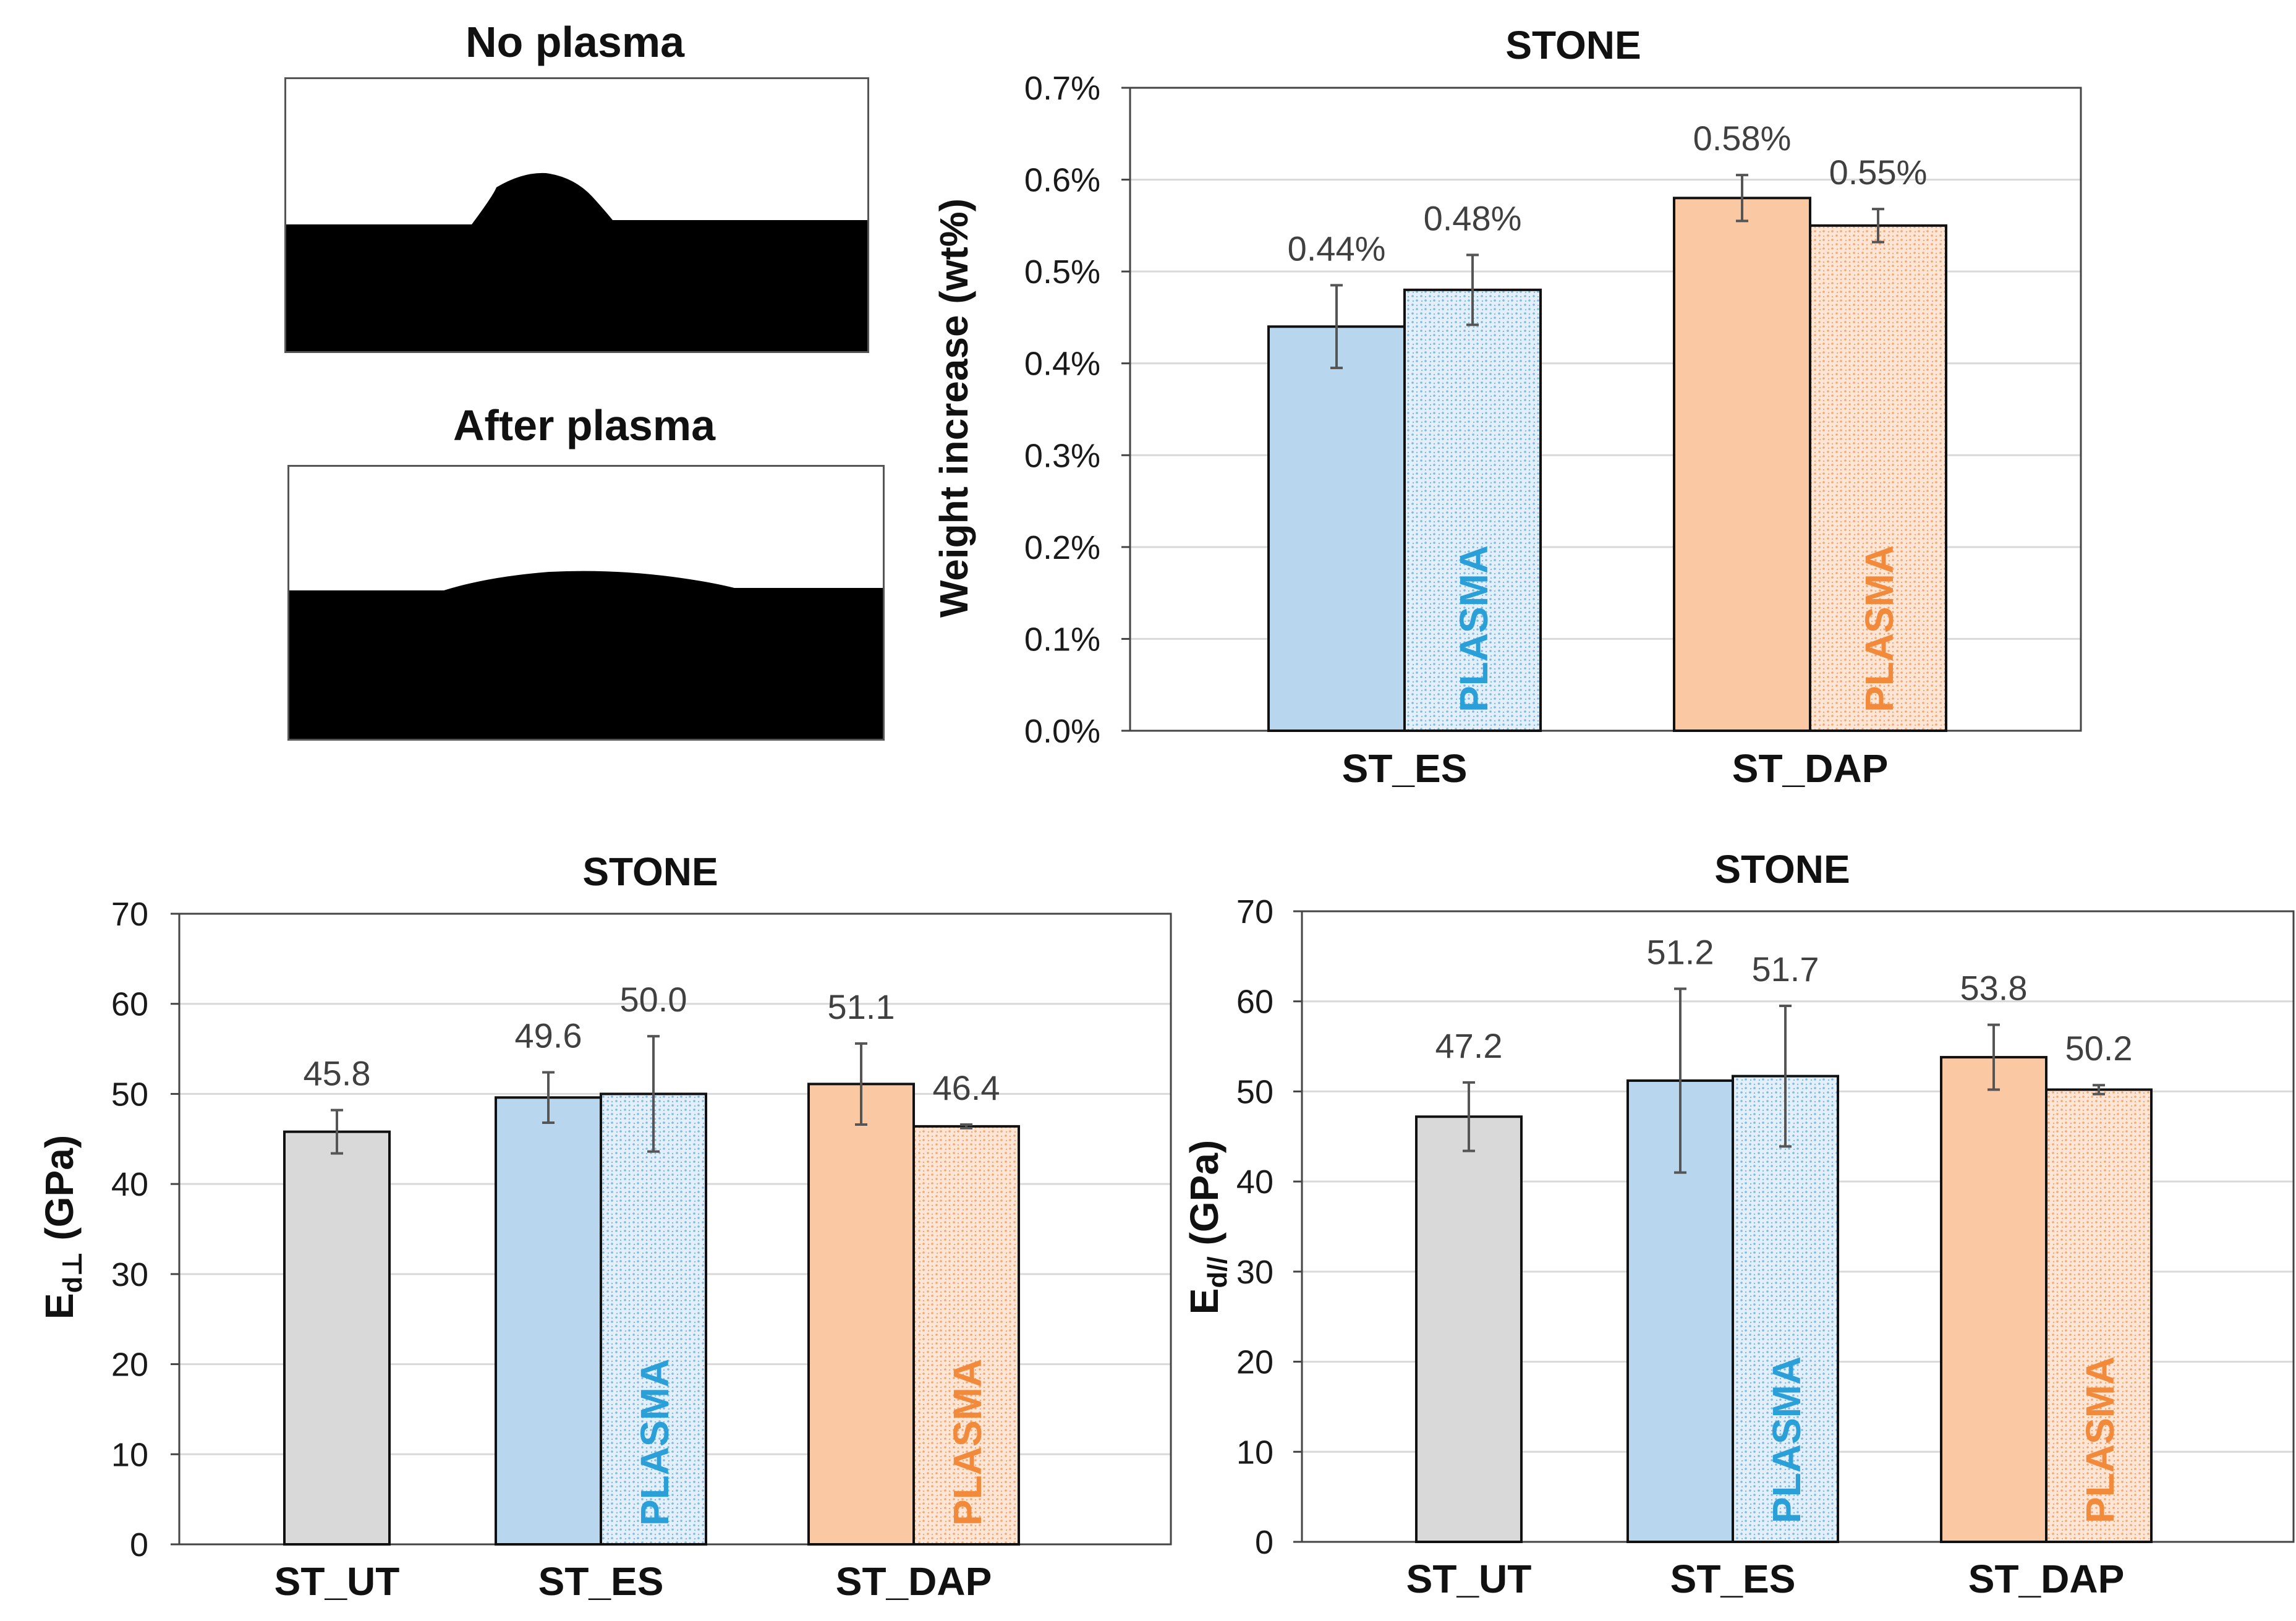 The image size is (2296, 1621). I want to click on data-label: 0.55%, so click(1879, 172).